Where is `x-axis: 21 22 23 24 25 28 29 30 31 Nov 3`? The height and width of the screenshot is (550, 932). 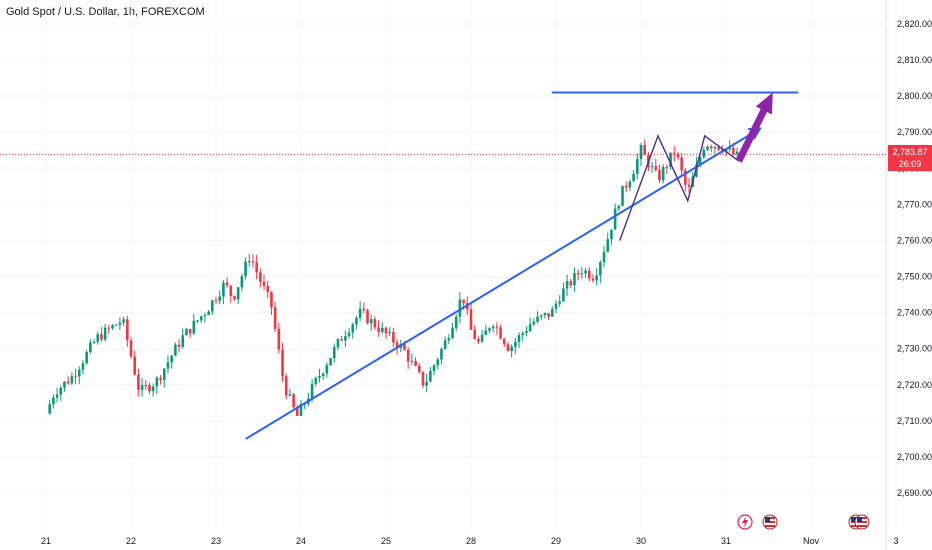
x-axis: 21 22 23 24 25 28 29 30 31 Nov 3 is located at coordinates (470, 541).